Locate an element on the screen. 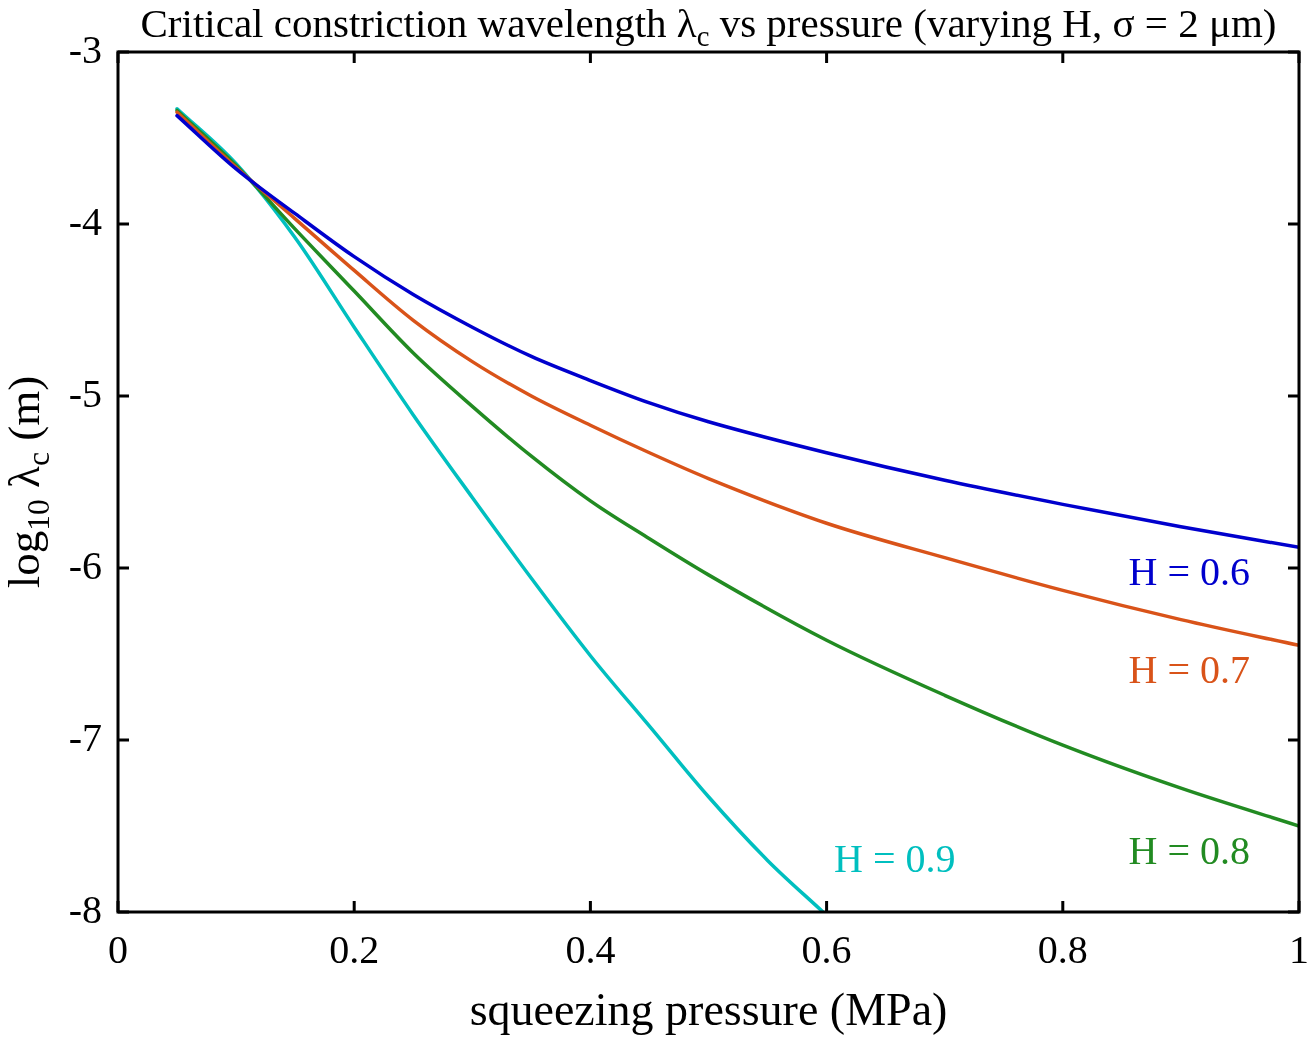  x-tick-label: 0.8 is located at coordinates (1062, 949).